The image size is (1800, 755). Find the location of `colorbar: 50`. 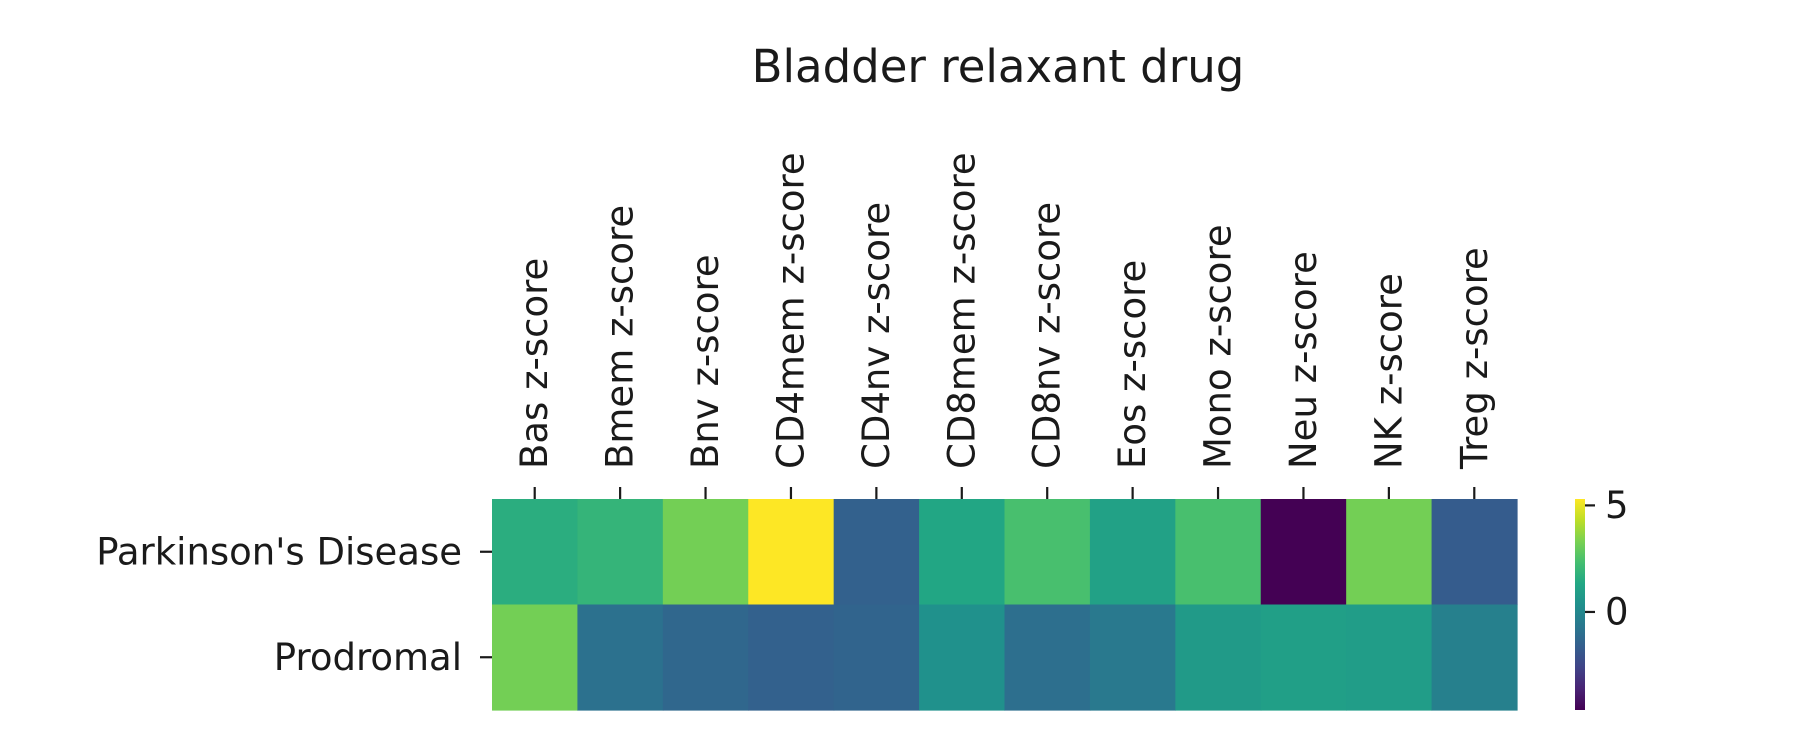

colorbar: 50 is located at coordinates (1602, 597).